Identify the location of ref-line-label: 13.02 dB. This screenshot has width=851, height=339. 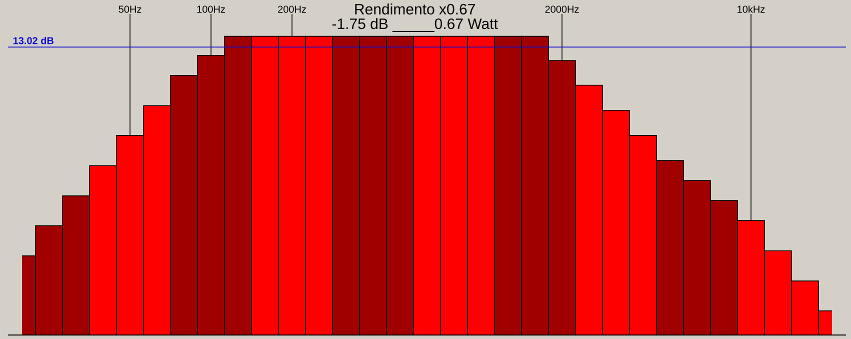
(33, 40).